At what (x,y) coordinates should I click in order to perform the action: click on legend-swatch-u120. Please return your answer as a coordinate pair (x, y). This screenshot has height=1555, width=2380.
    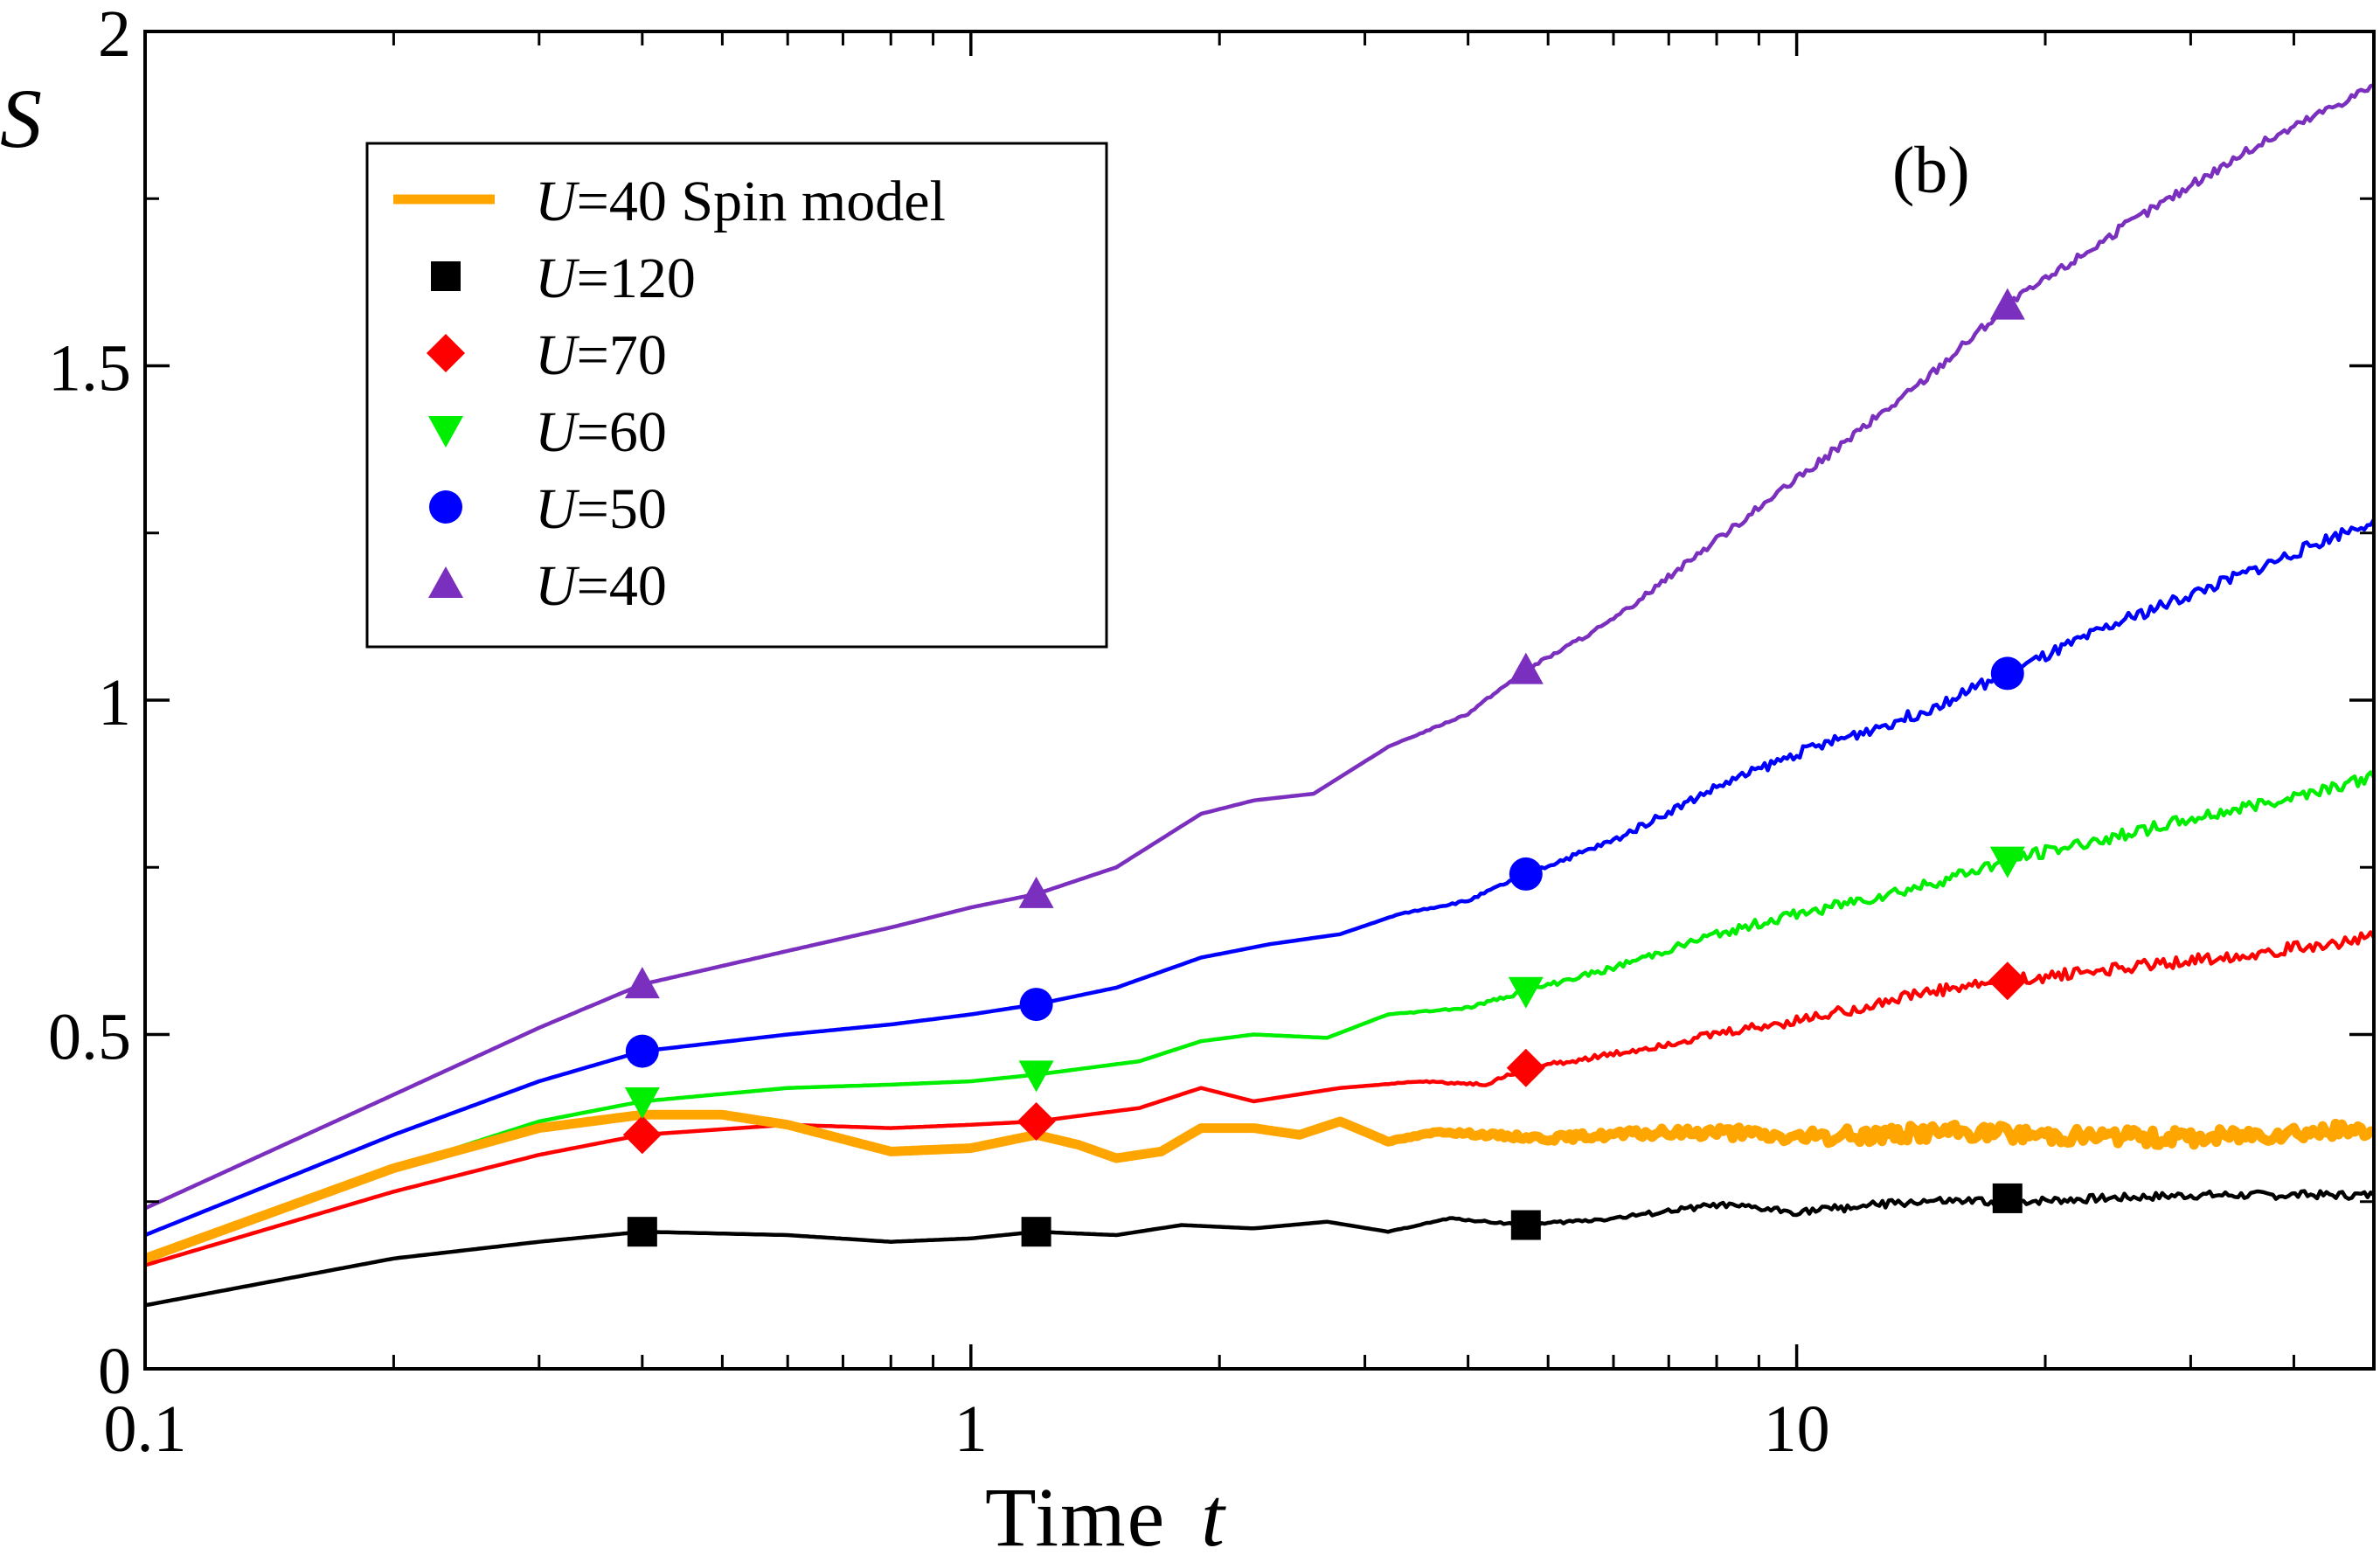
    Looking at the image, I should click on (446, 276).